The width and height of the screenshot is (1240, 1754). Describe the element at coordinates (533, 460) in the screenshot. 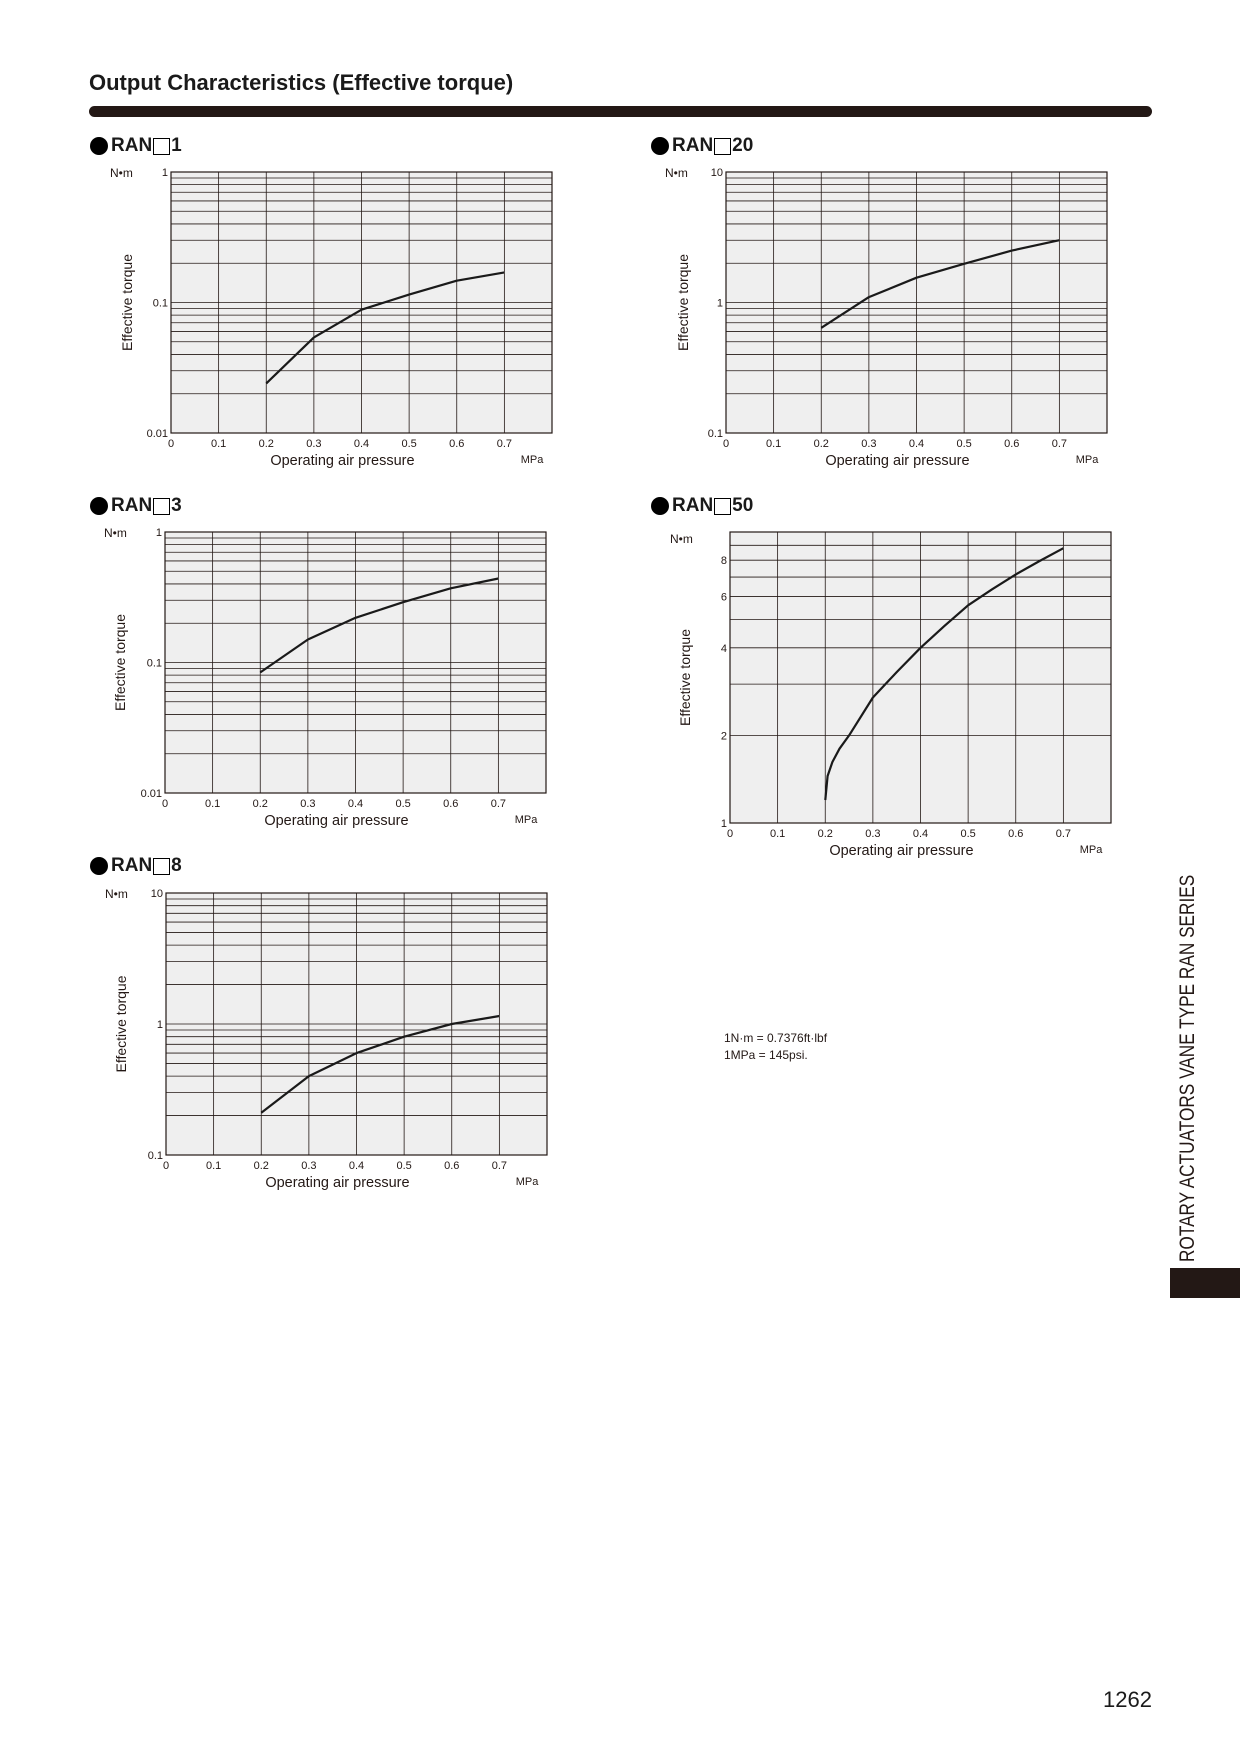

I see `x-unit-label: MPa` at that location.